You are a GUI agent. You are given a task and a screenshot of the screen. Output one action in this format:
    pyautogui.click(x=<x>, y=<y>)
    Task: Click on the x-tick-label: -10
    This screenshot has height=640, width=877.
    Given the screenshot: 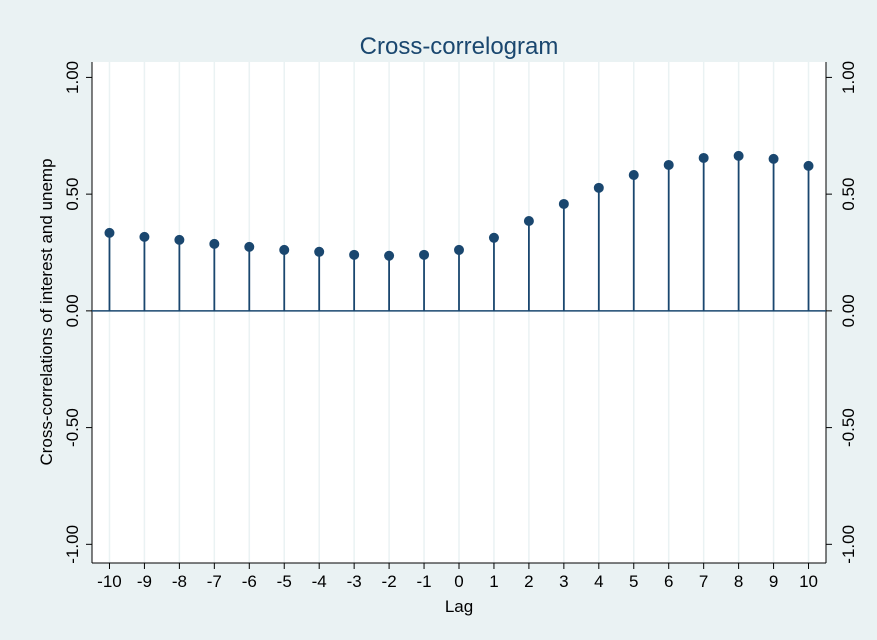 What is the action you would take?
    pyautogui.click(x=109, y=581)
    